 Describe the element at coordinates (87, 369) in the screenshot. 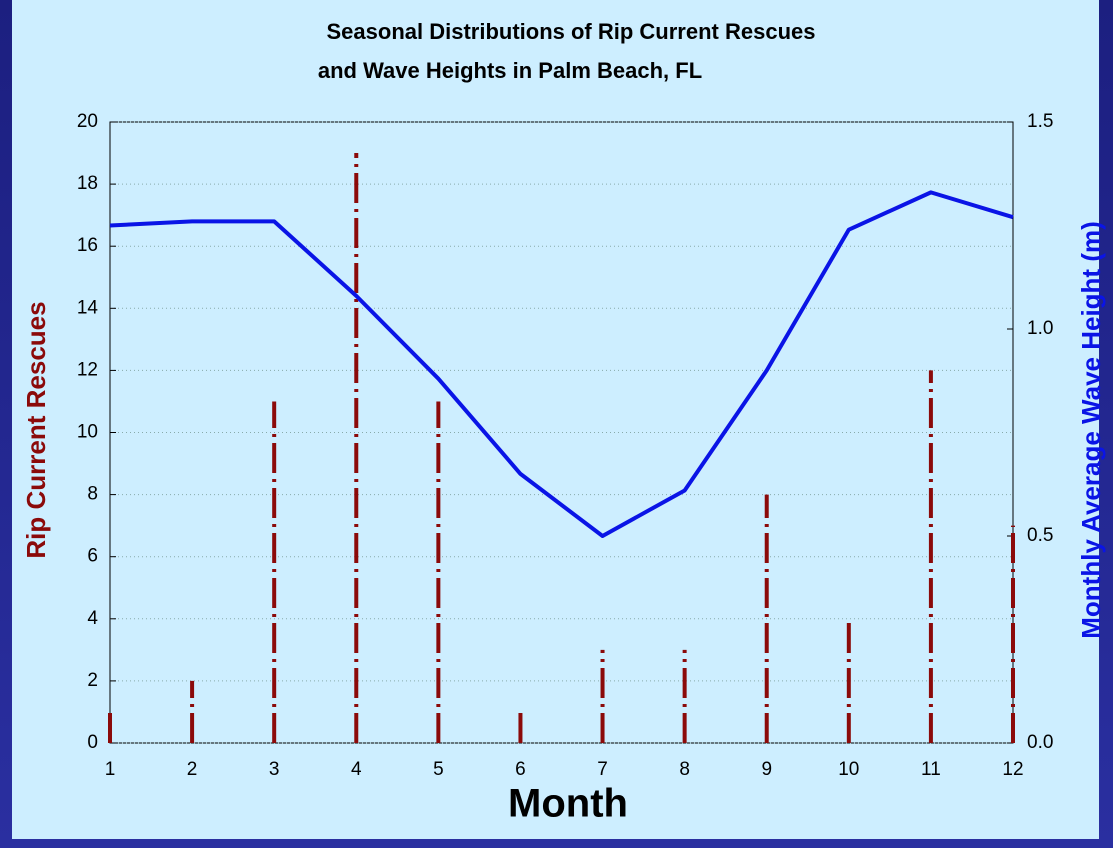

I see `y-tick-label: 12` at that location.